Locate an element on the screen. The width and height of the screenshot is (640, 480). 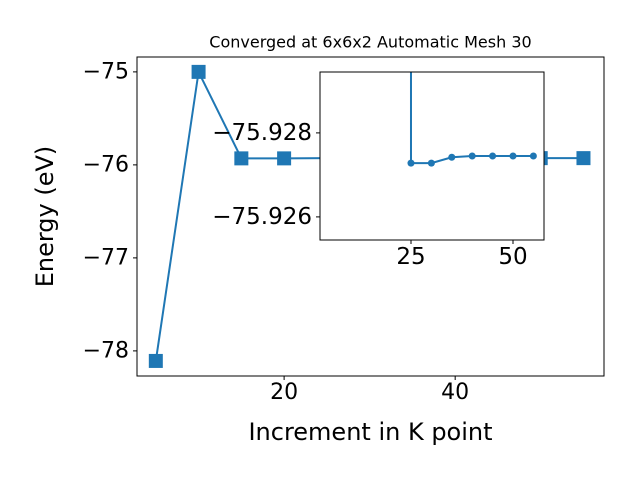
x-tick-label: 20 is located at coordinates (284, 392).